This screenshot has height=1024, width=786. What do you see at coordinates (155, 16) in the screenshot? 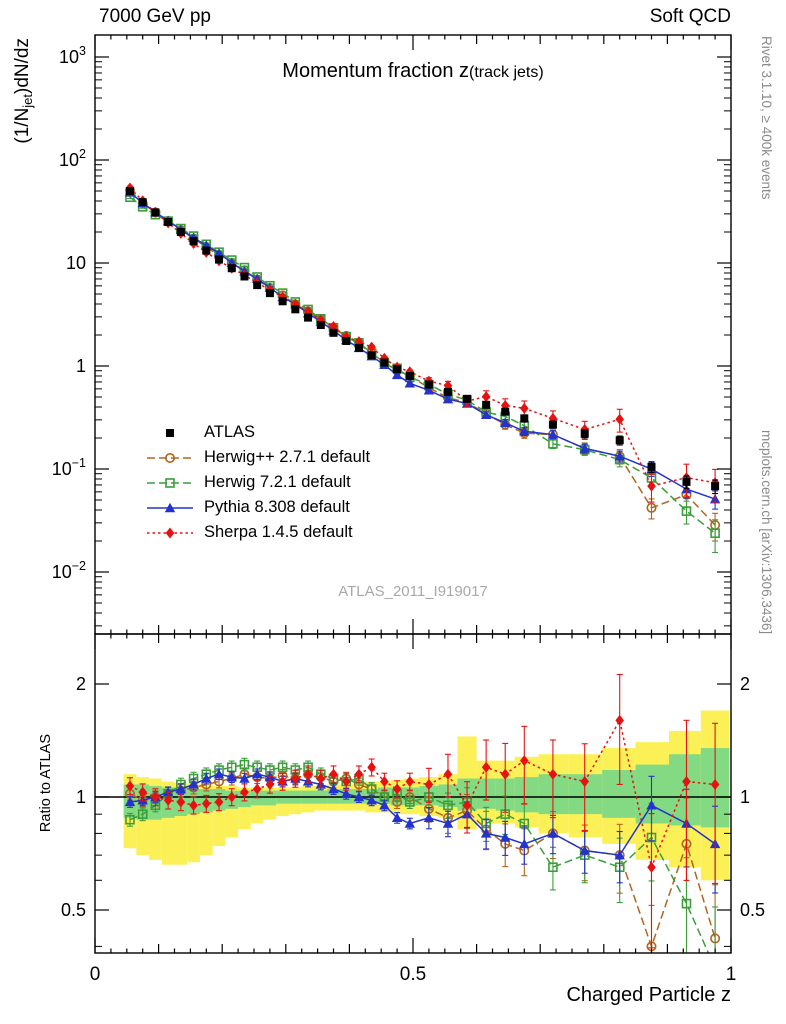
I see `beam-energy-label: 7000 GeV pp` at bounding box center [155, 16].